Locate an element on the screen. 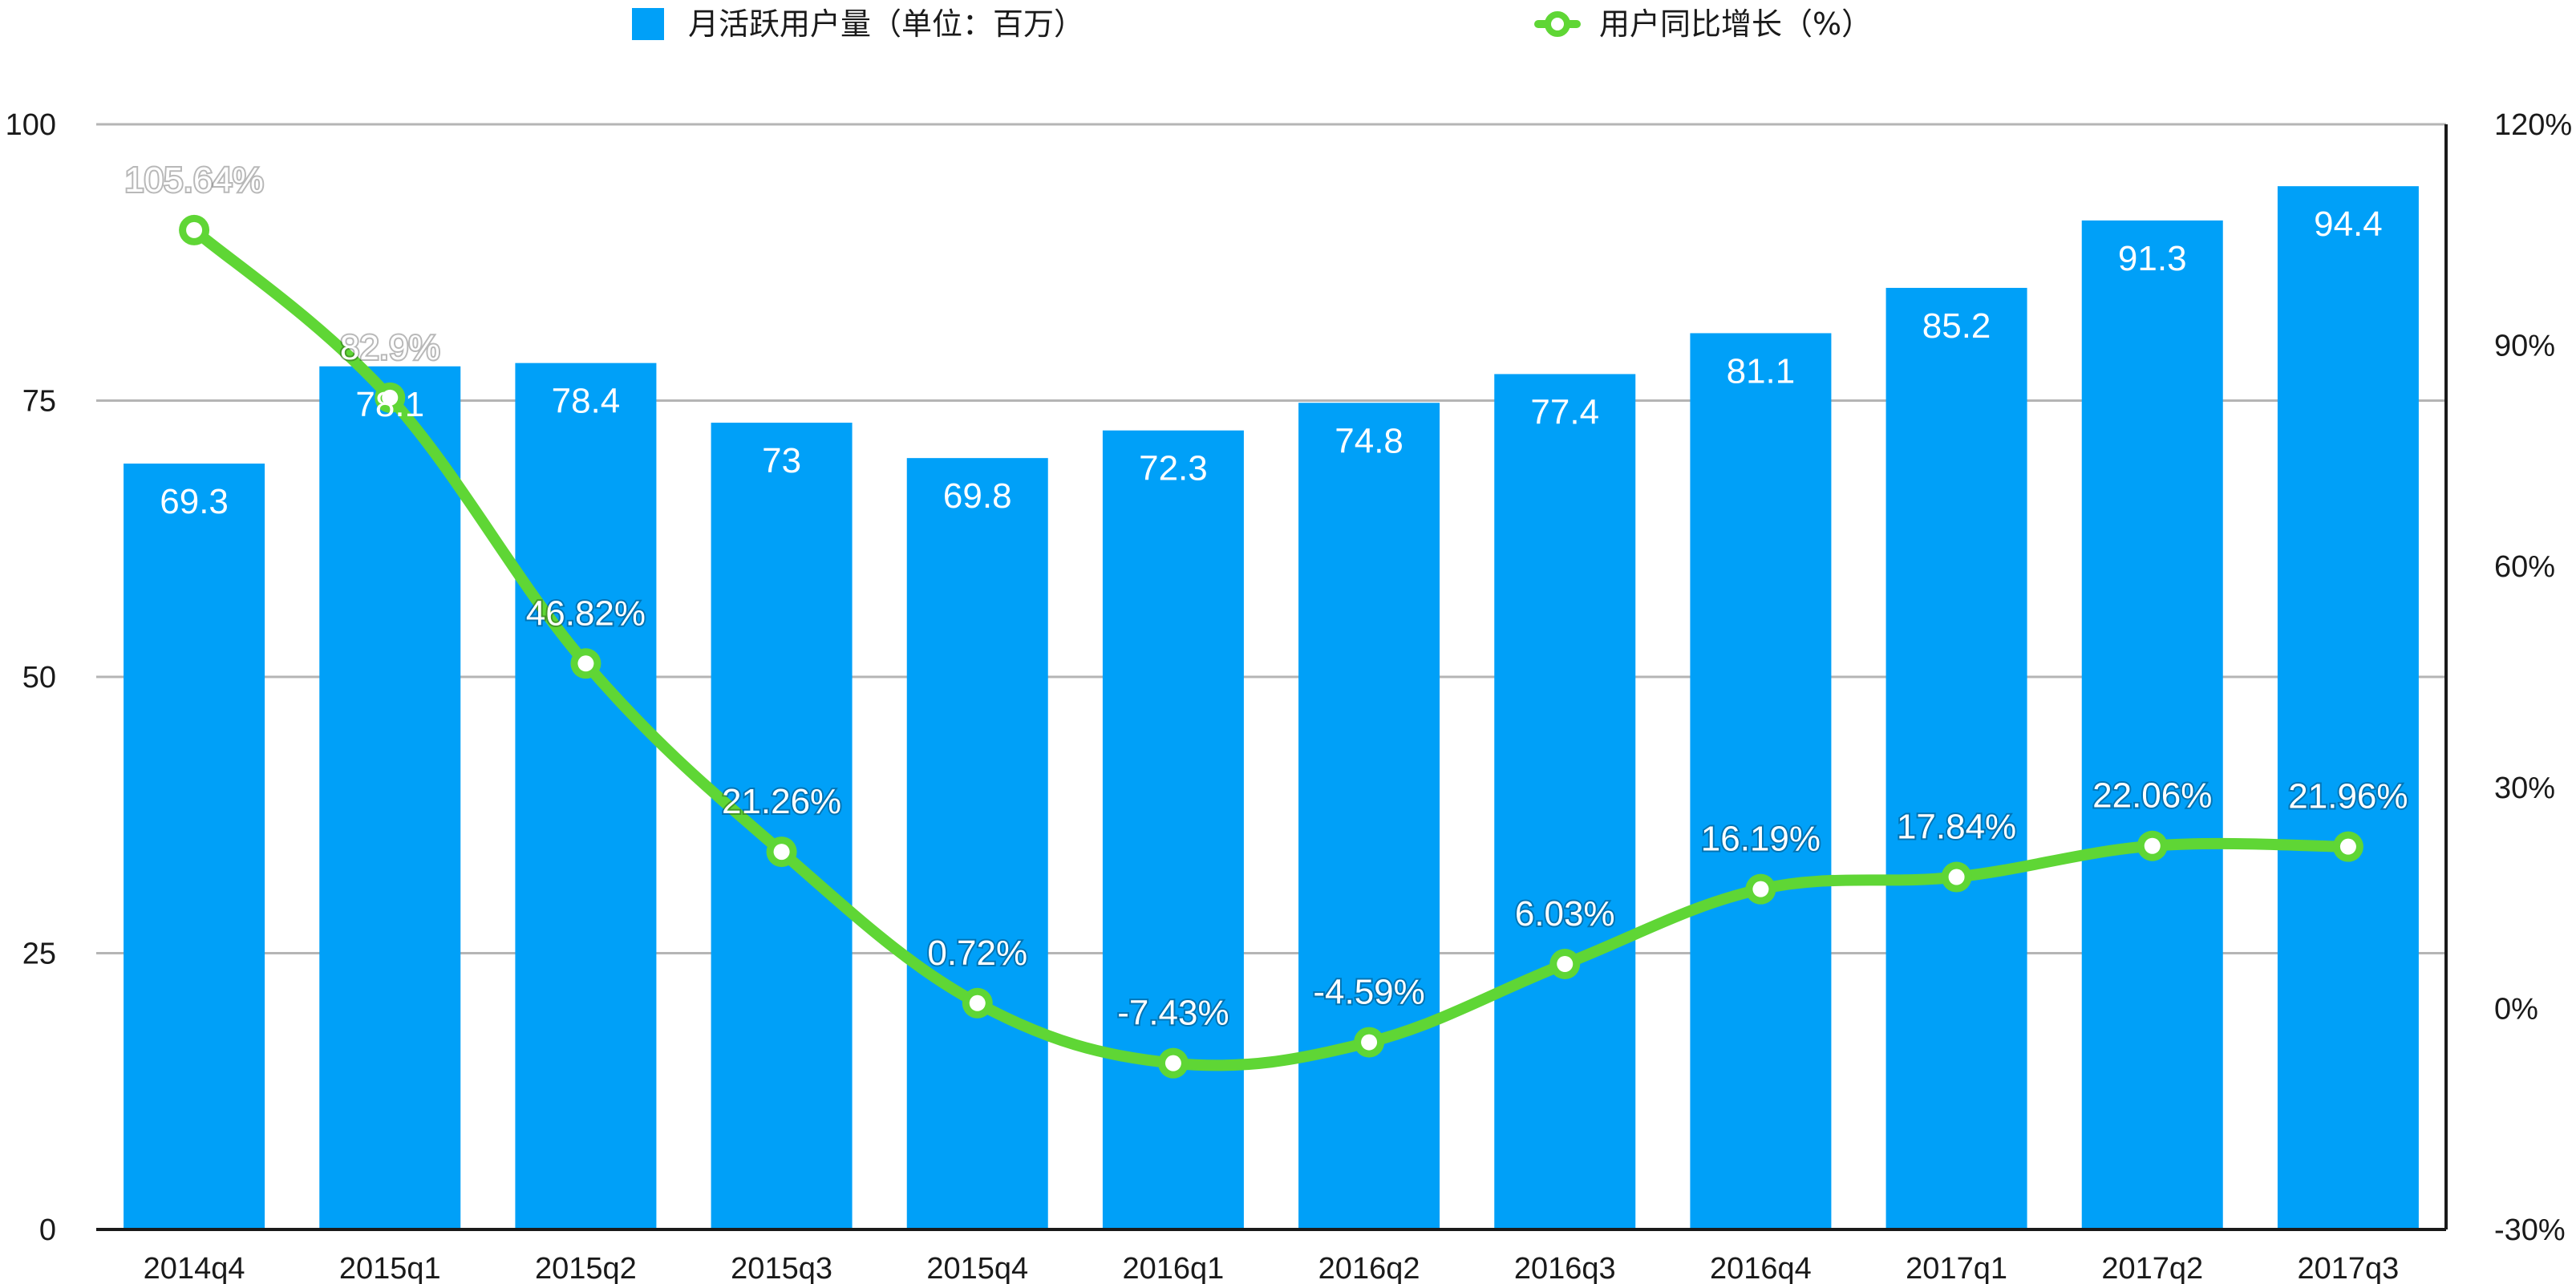 This screenshot has height=1284, width=2576. x-tick-label: 2016q4 is located at coordinates (1761, 1268).